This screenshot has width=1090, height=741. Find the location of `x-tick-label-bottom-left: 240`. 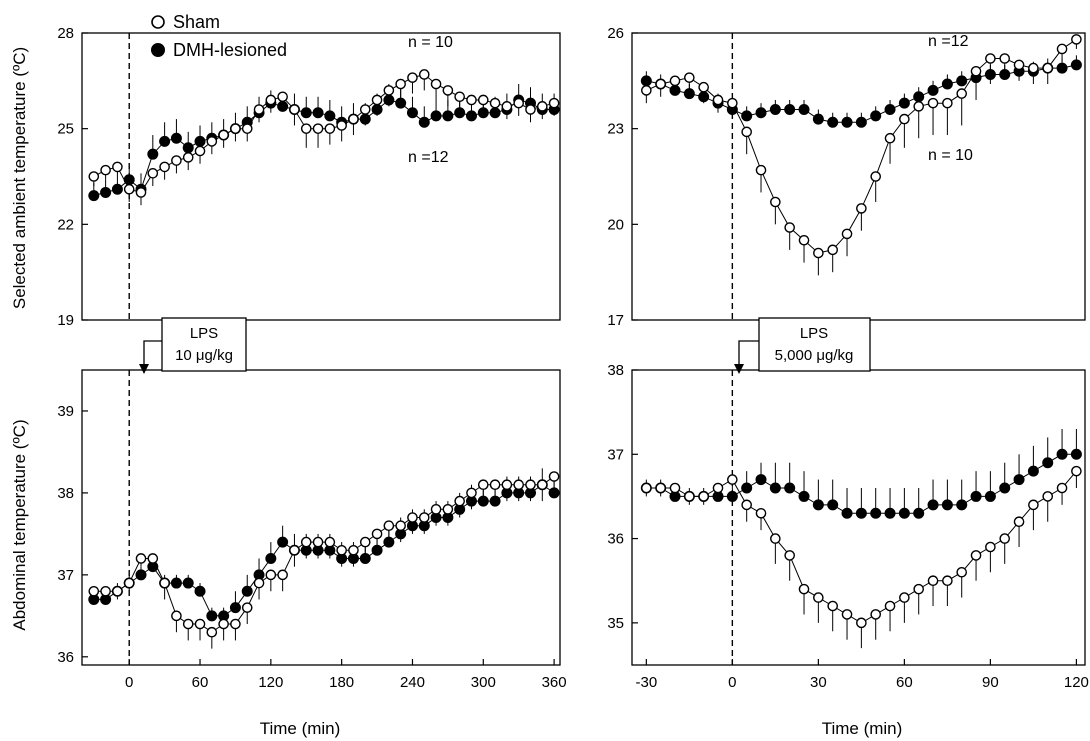

x-tick-label-bottom-left: 240 is located at coordinates (412, 682).